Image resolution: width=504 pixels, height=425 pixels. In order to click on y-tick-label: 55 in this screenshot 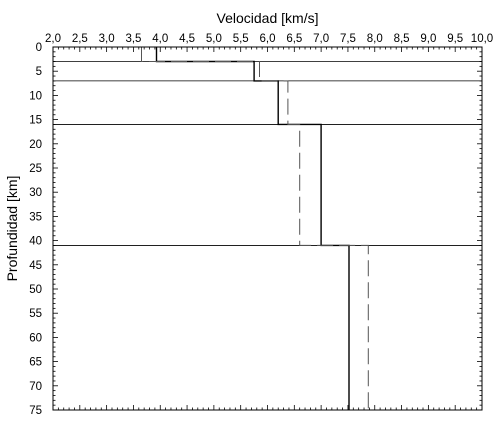, I will do `click(35, 314)`.